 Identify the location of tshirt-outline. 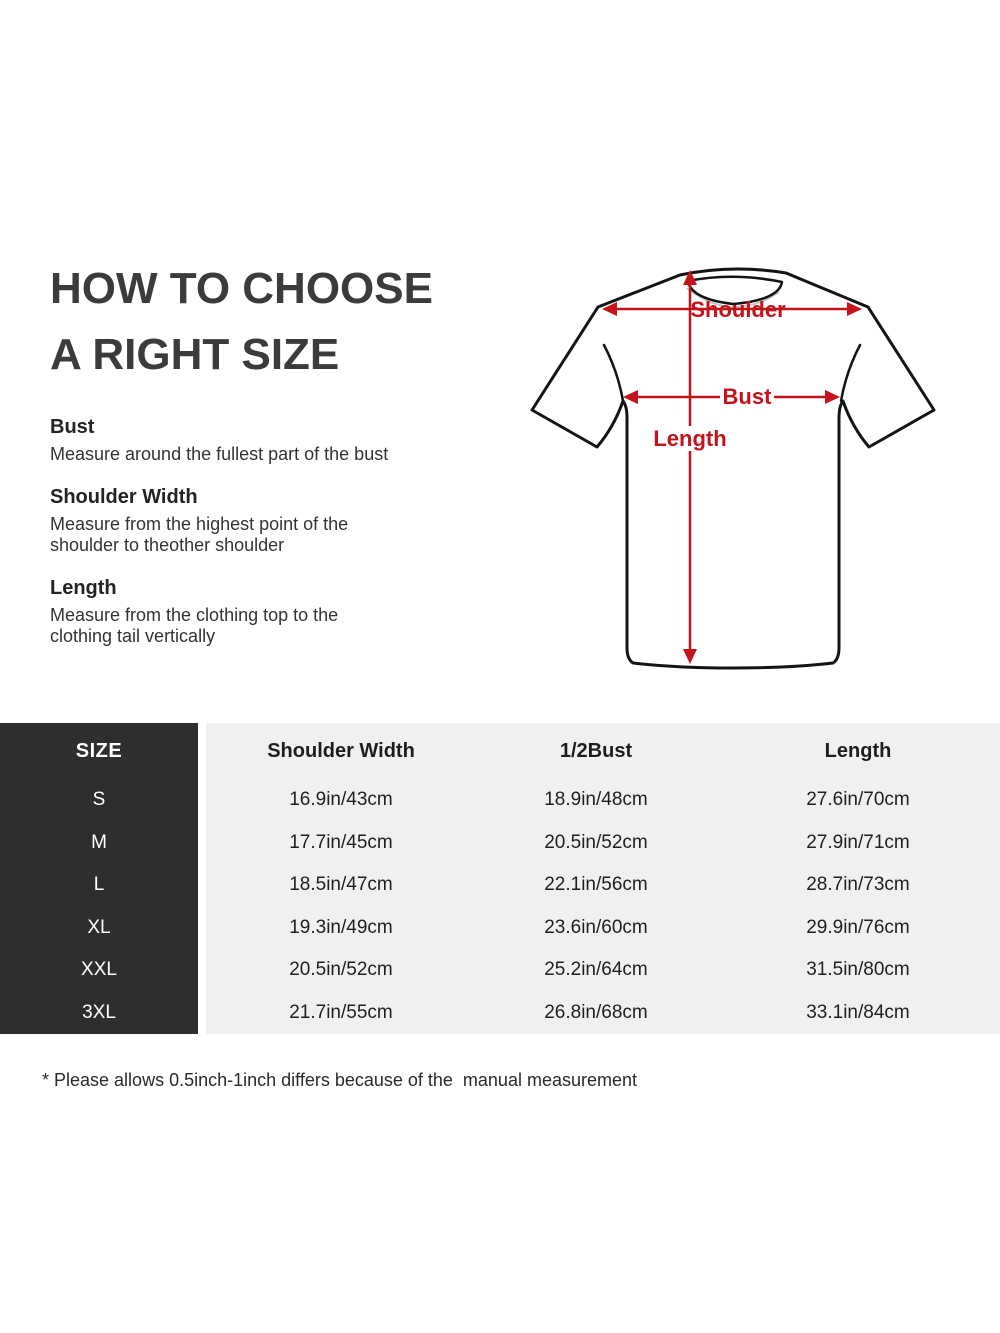
(733, 468).